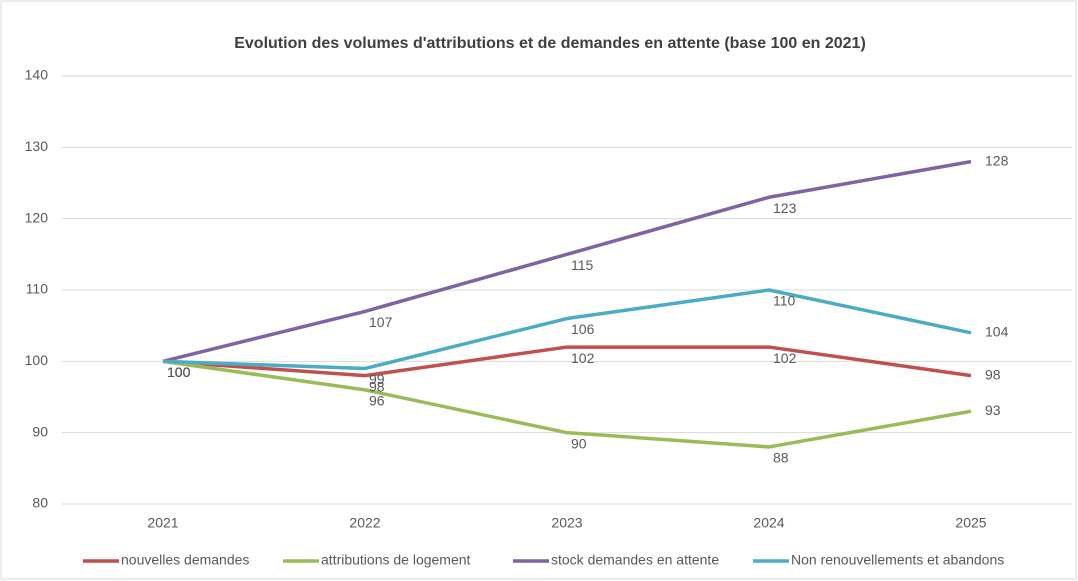  I want to click on y-tick-label: 80, so click(40, 503).